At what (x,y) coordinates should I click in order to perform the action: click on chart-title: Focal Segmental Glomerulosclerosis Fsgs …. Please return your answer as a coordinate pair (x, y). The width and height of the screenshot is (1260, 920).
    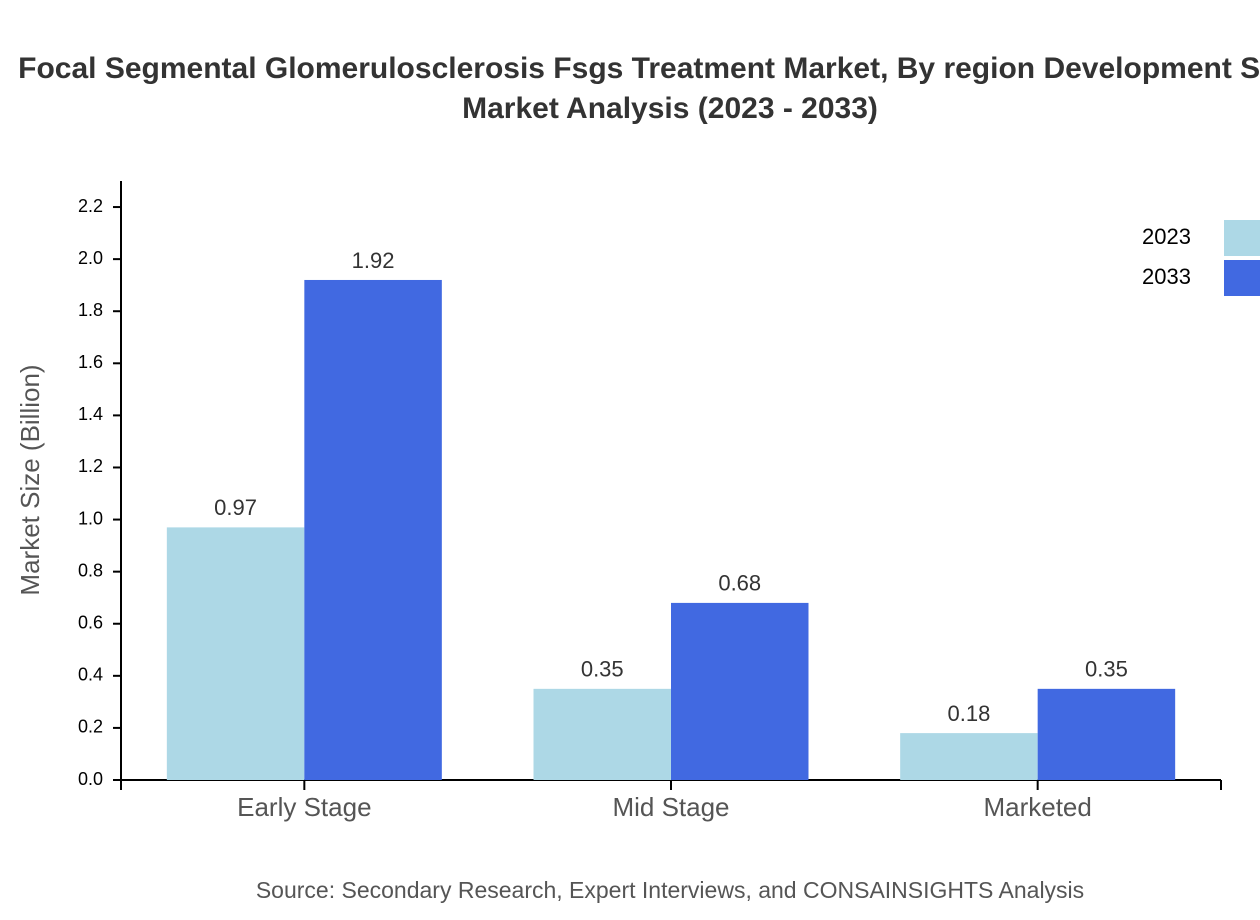
    Looking at the image, I should click on (639, 68).